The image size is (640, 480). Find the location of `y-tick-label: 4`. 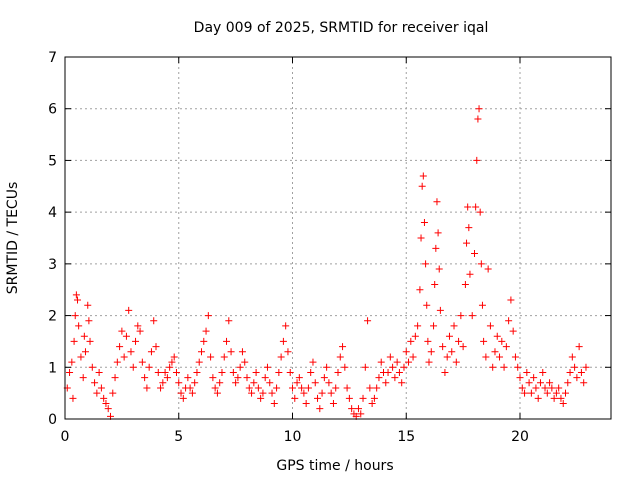

y-tick-label: 4 is located at coordinates (52, 213).